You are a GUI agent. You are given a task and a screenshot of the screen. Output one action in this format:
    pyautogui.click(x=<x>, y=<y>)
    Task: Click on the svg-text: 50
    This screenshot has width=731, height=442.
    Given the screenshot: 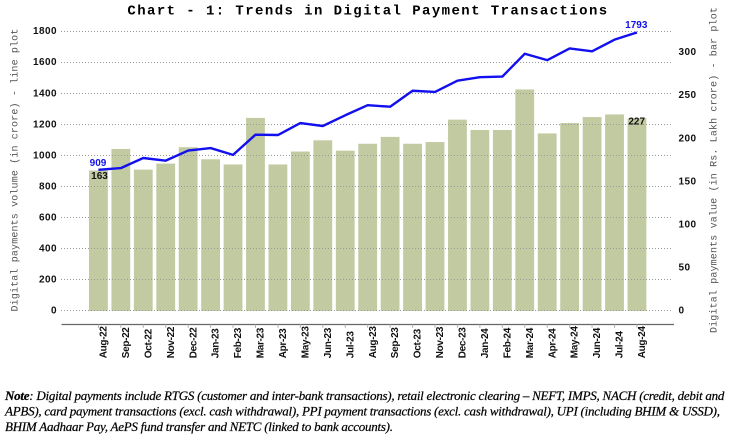 What is the action you would take?
    pyautogui.click(x=685, y=268)
    